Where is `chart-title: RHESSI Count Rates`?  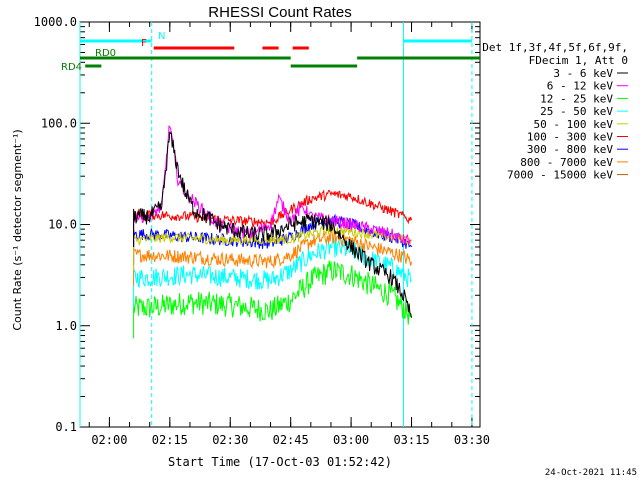
chart-title: RHESSI Count Rates is located at coordinates (279, 12).